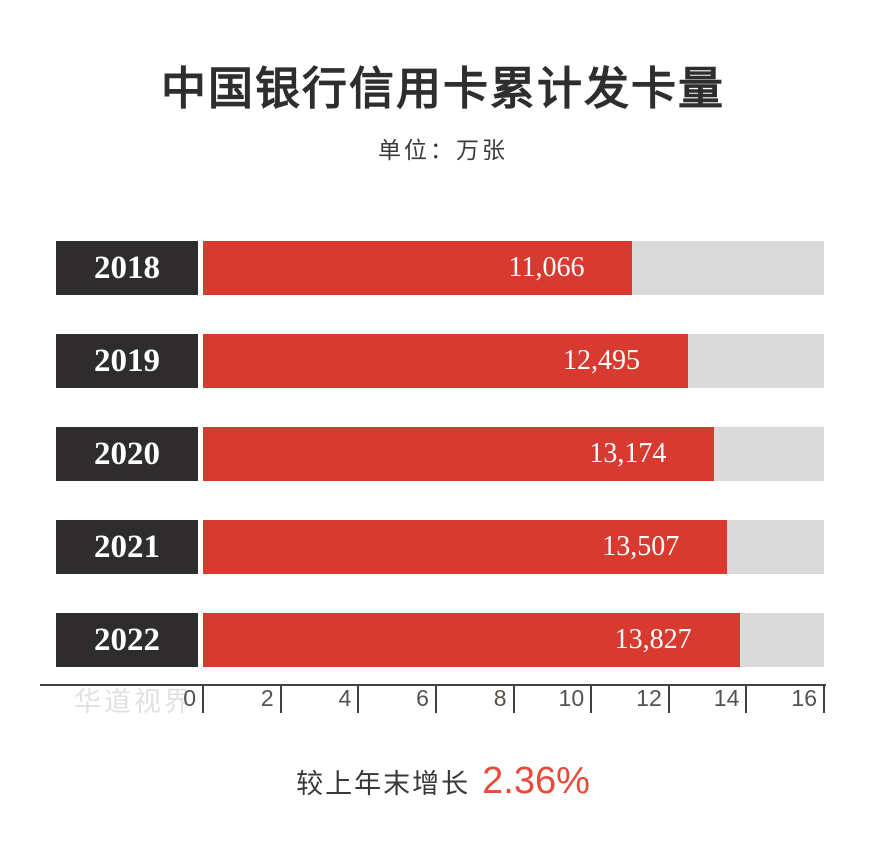 This screenshot has width=886, height=854. I want to click on bar-value-label: 13,507, so click(641, 546).